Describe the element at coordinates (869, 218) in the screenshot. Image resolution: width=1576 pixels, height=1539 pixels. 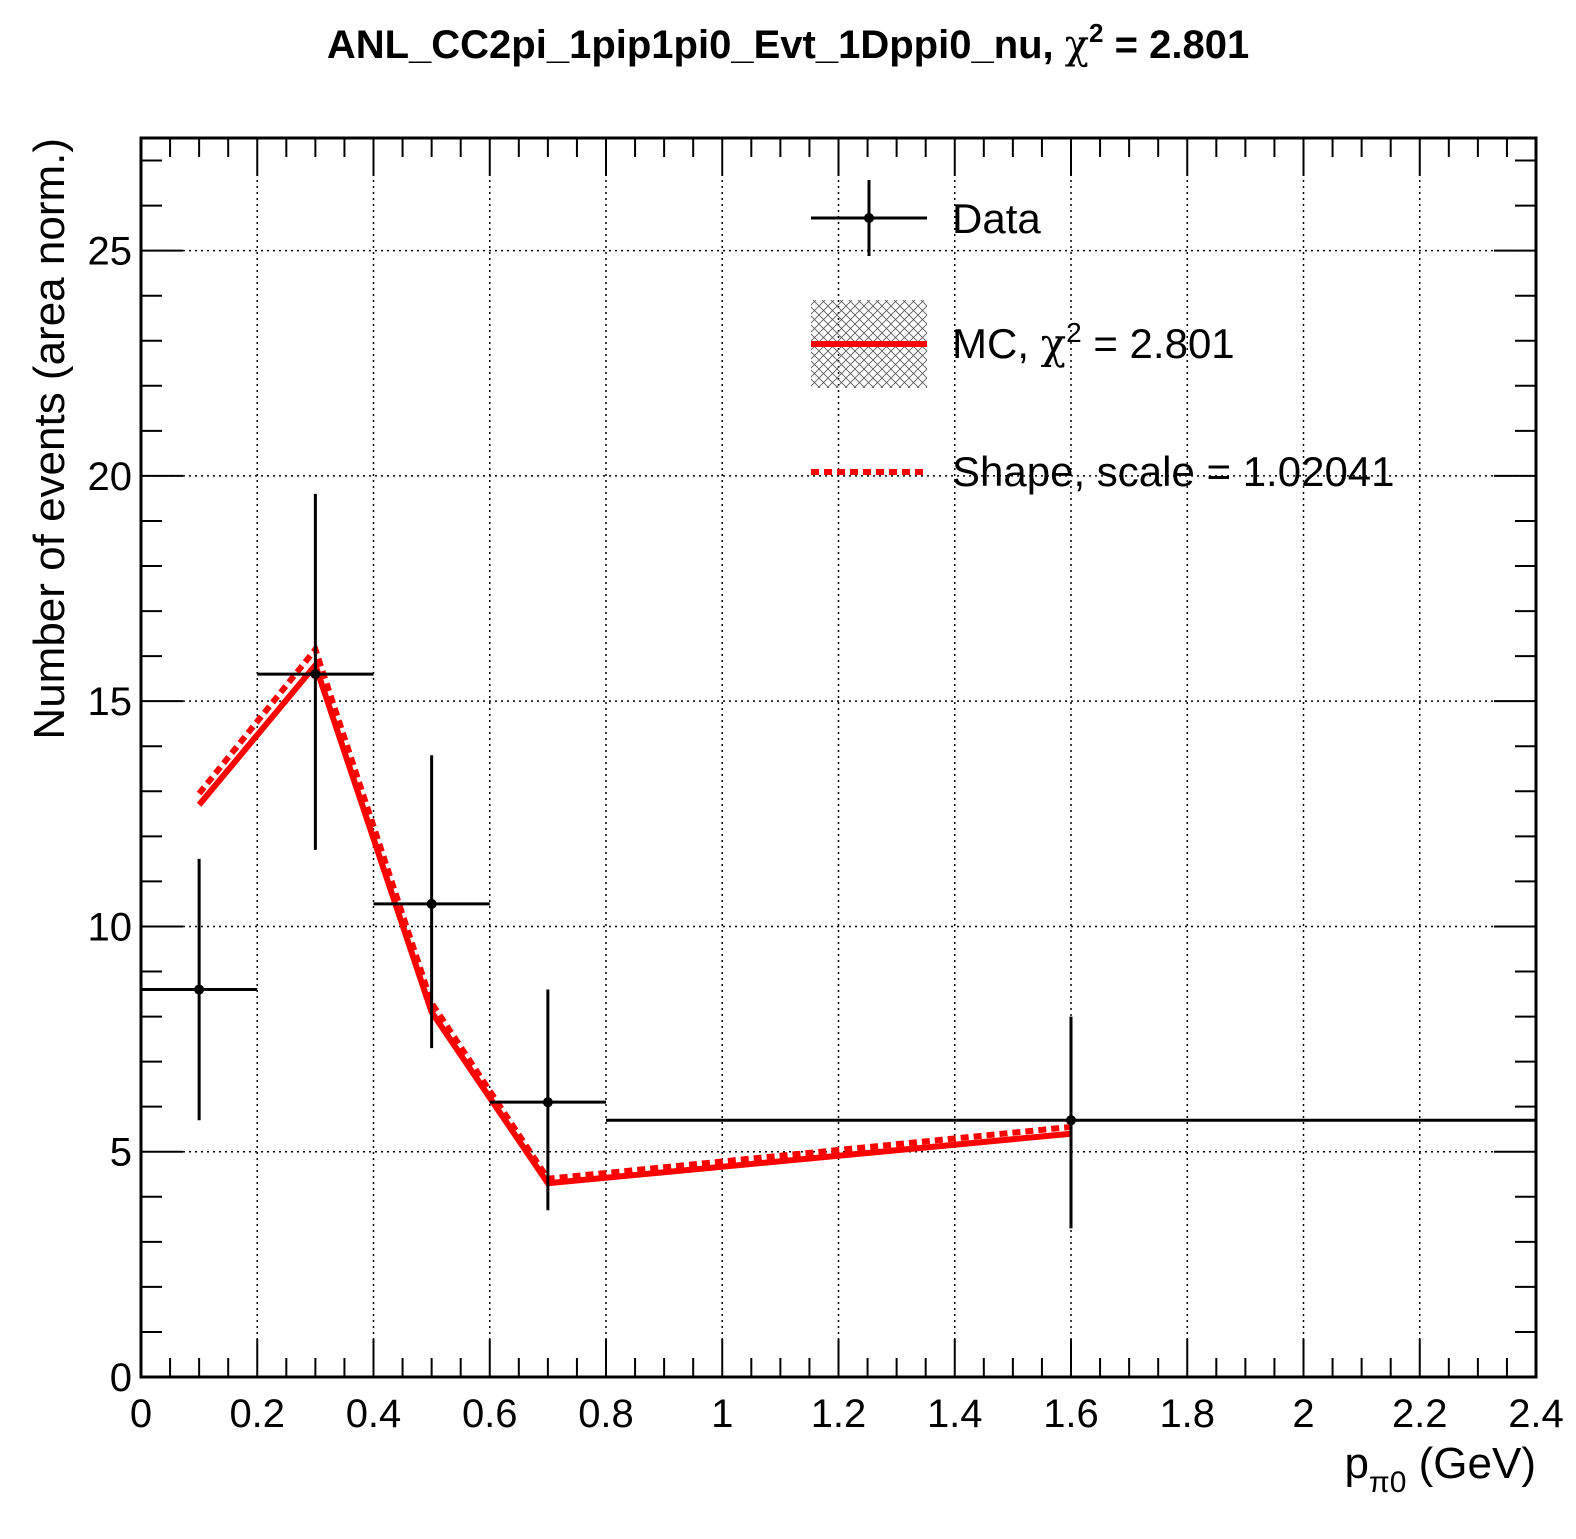
I see `legend-data-marker` at that location.